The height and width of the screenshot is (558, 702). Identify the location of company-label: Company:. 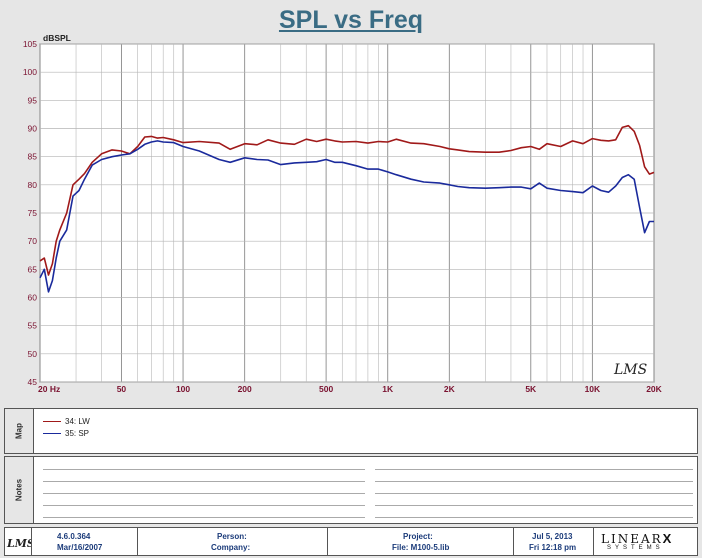
(231, 547).